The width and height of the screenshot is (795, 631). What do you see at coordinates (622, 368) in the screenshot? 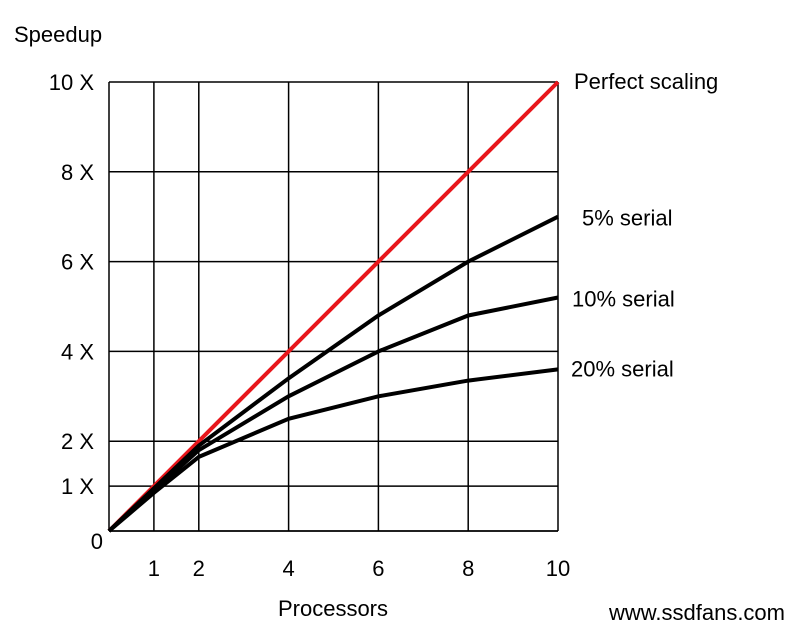
I see `series-label-20-serial: 20% serial` at bounding box center [622, 368].